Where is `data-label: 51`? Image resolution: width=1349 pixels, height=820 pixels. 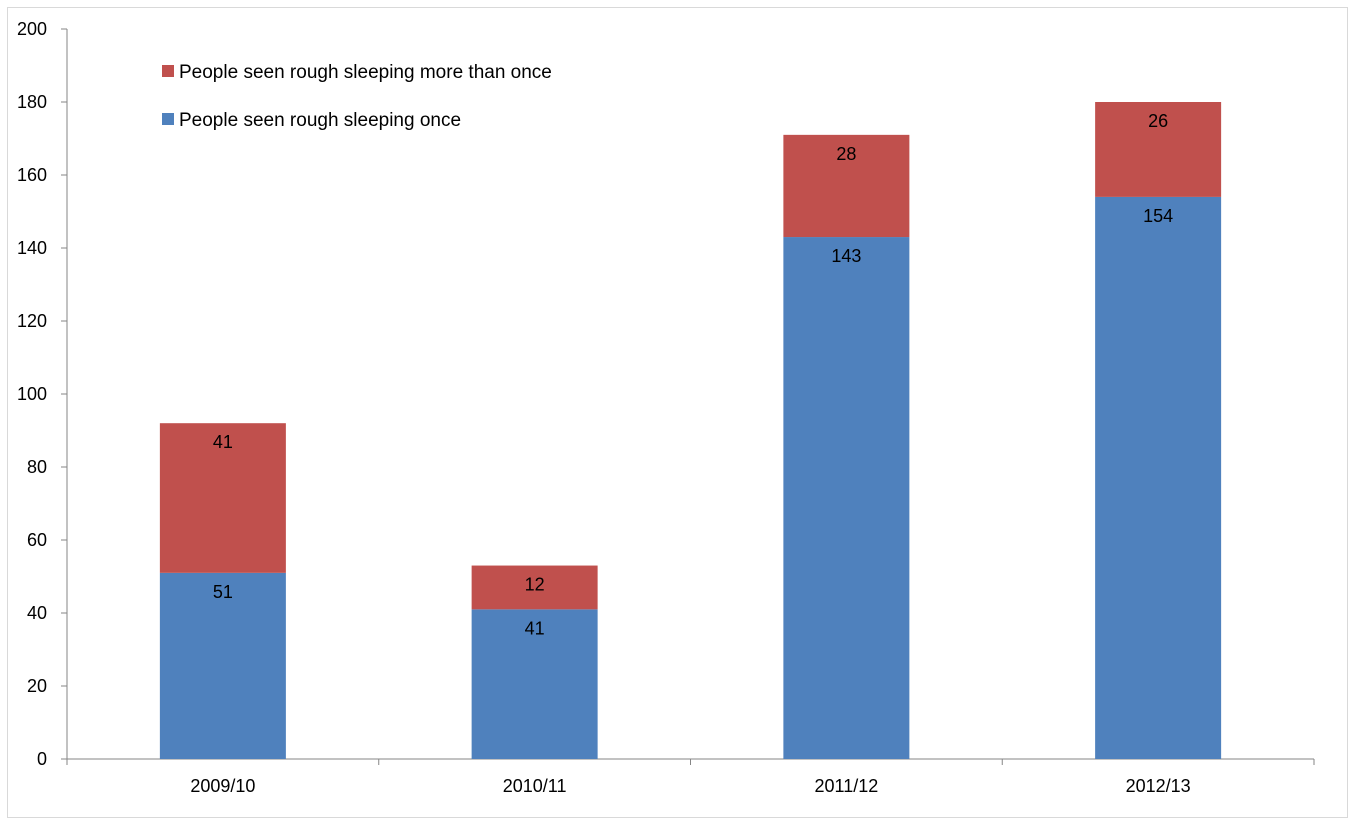
data-label: 51 is located at coordinates (223, 592).